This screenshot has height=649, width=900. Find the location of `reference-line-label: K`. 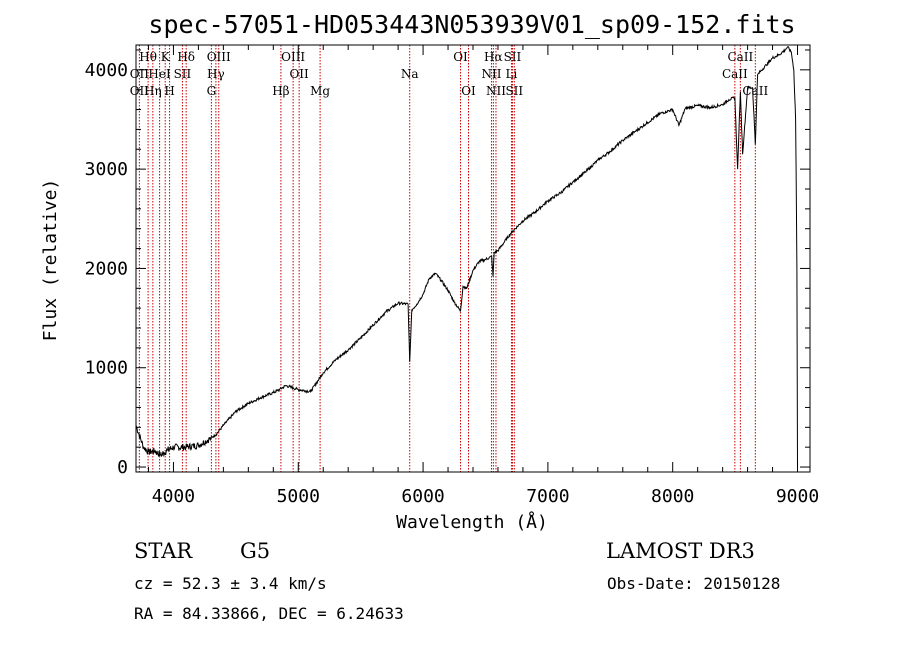

reference-line-label: K is located at coordinates (166, 57).